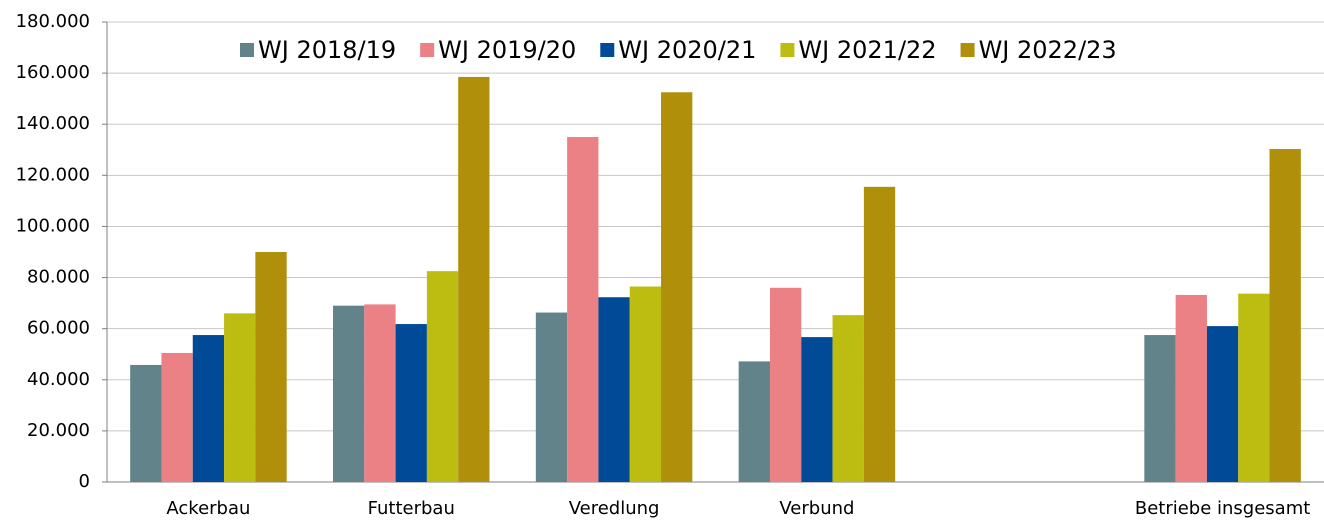 Image resolution: width=1324 pixels, height=524 pixels. Describe the element at coordinates (507, 50) in the screenshot. I see `legend-label: WJ 2019/20` at that location.